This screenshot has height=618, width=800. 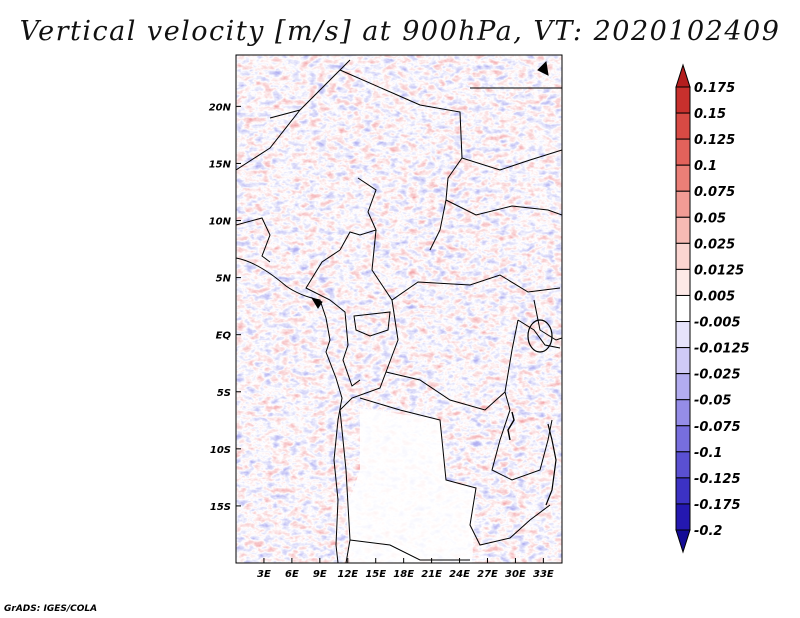 What do you see at coordinates (459, 574) in the screenshot?
I see `x-tick-label: 24E` at bounding box center [459, 574].